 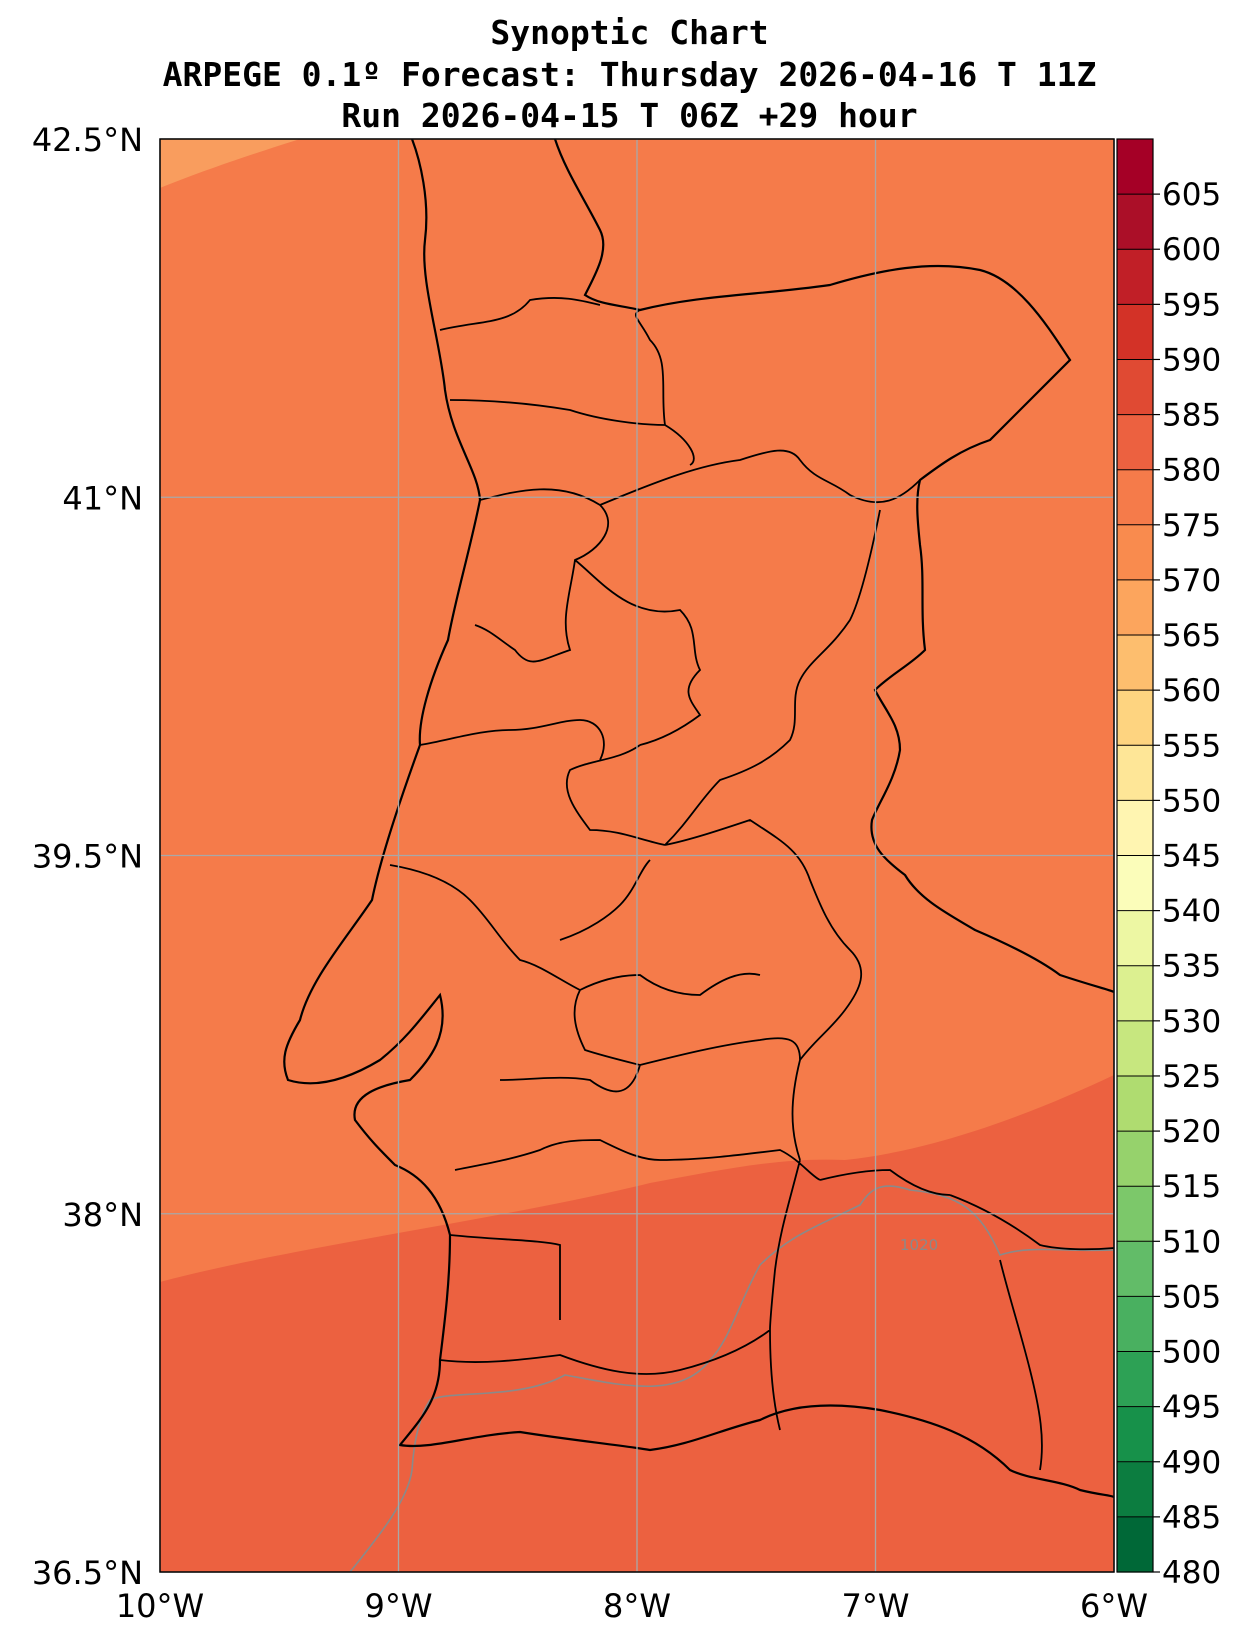 I want to click on lat-tick-label: 38°N, so click(x=102, y=1215).